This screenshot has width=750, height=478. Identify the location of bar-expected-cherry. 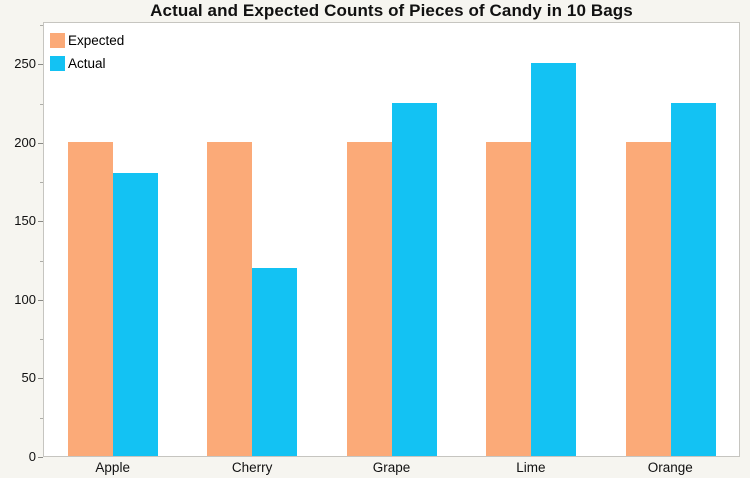
(230, 298).